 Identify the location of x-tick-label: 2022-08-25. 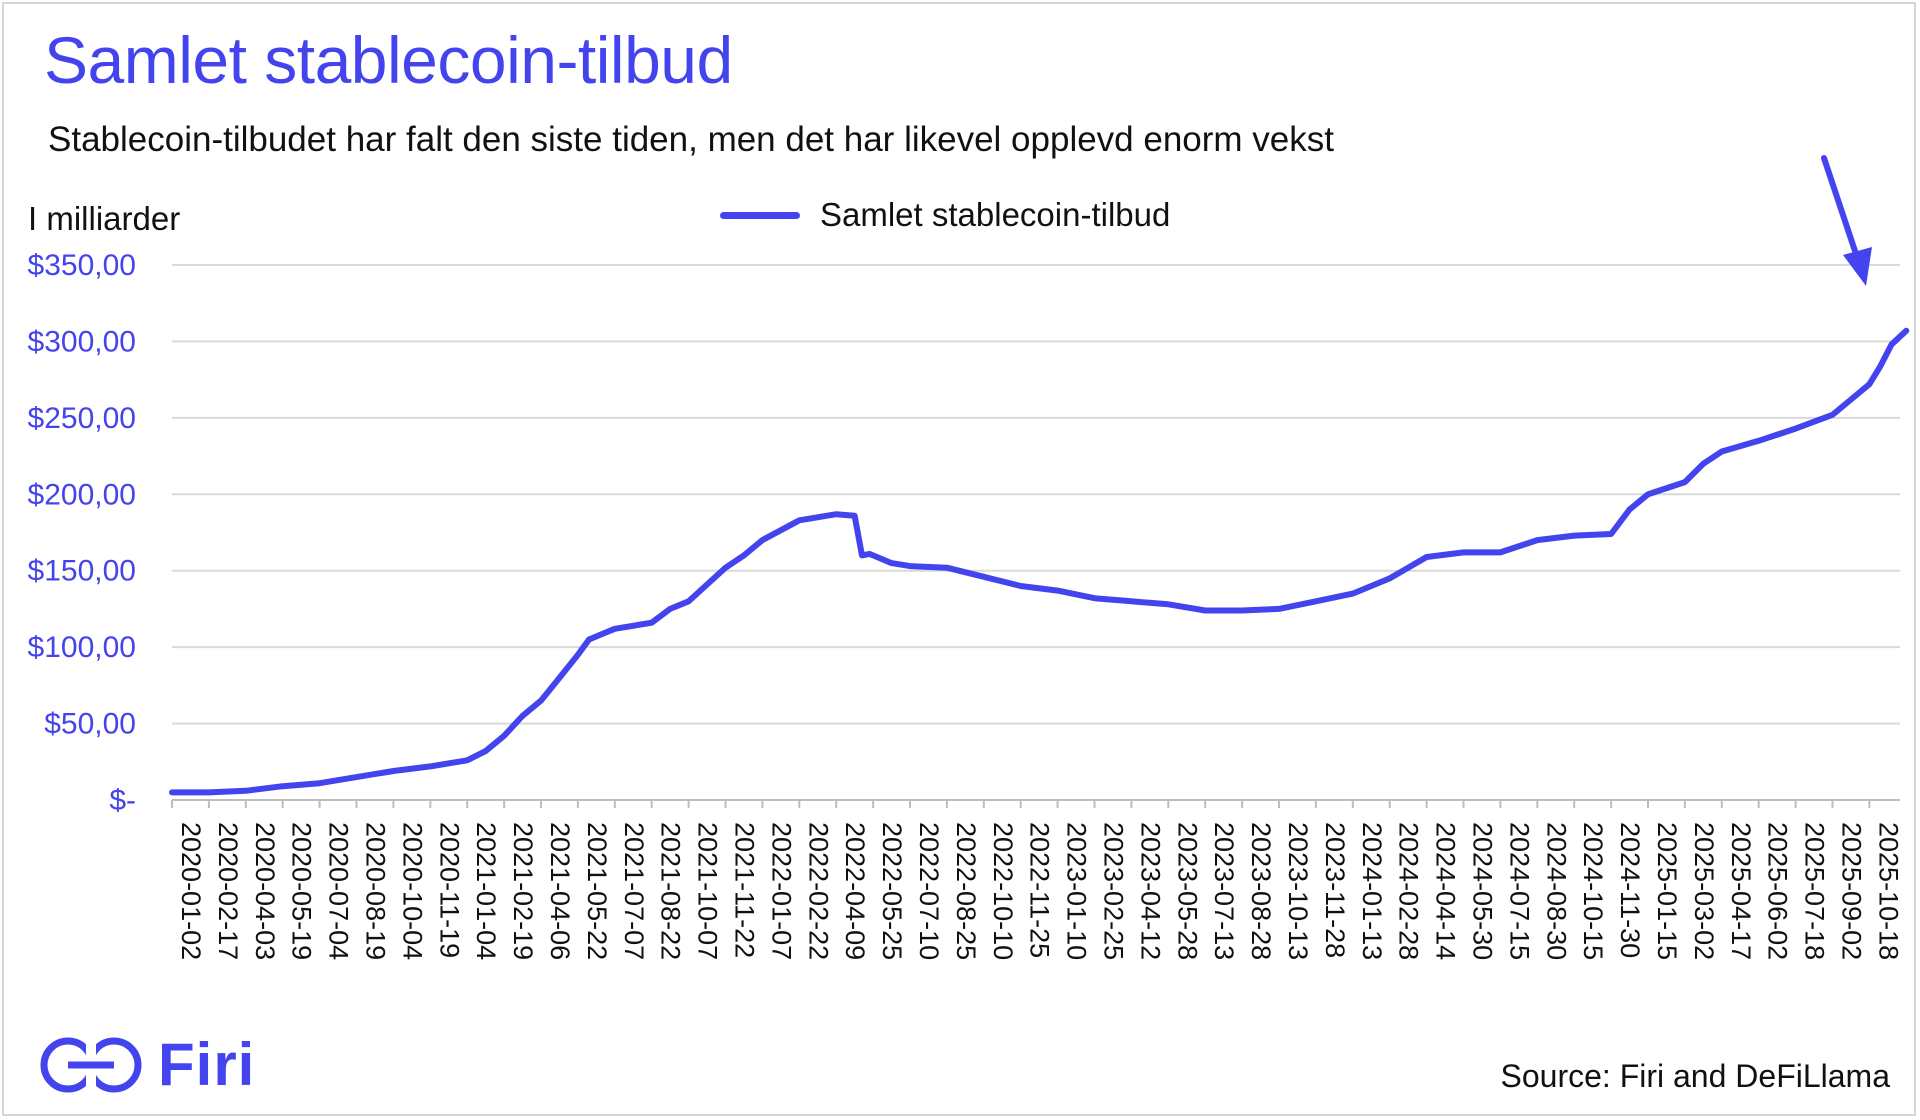
(966, 891).